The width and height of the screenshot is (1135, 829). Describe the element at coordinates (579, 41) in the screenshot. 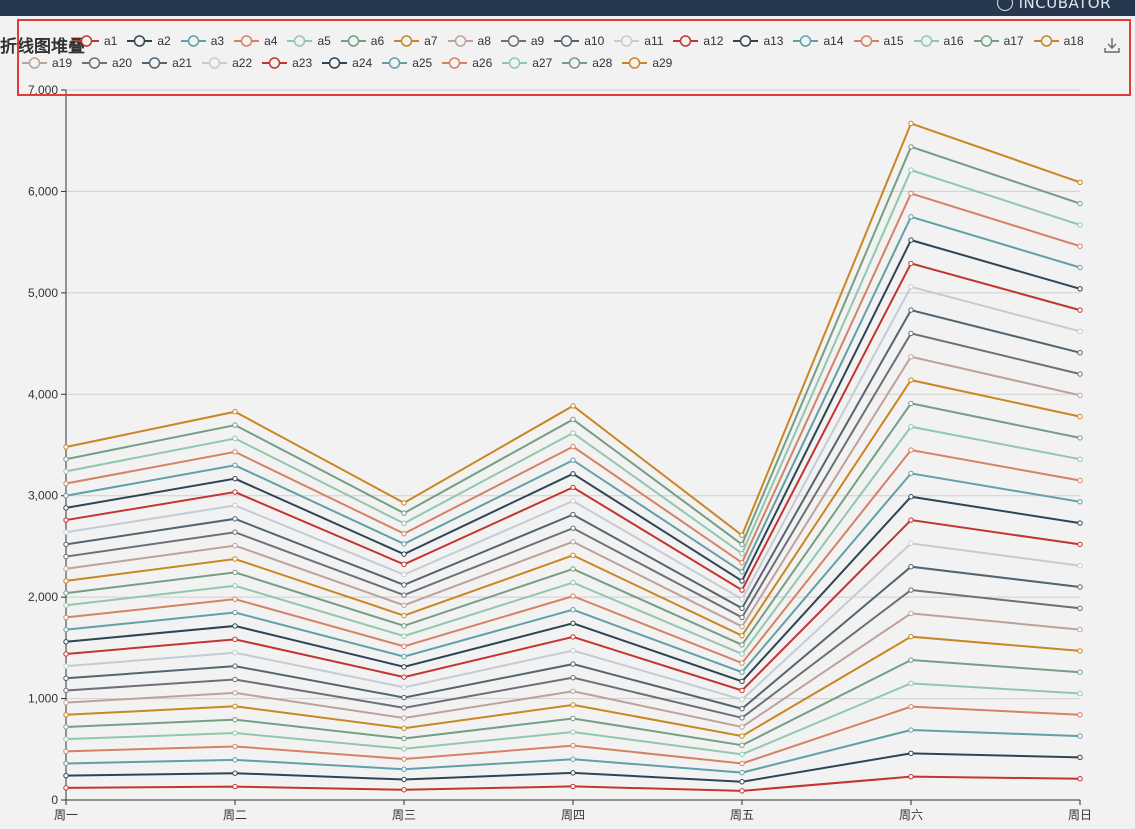

I see `legend-item-a10: a10` at that location.